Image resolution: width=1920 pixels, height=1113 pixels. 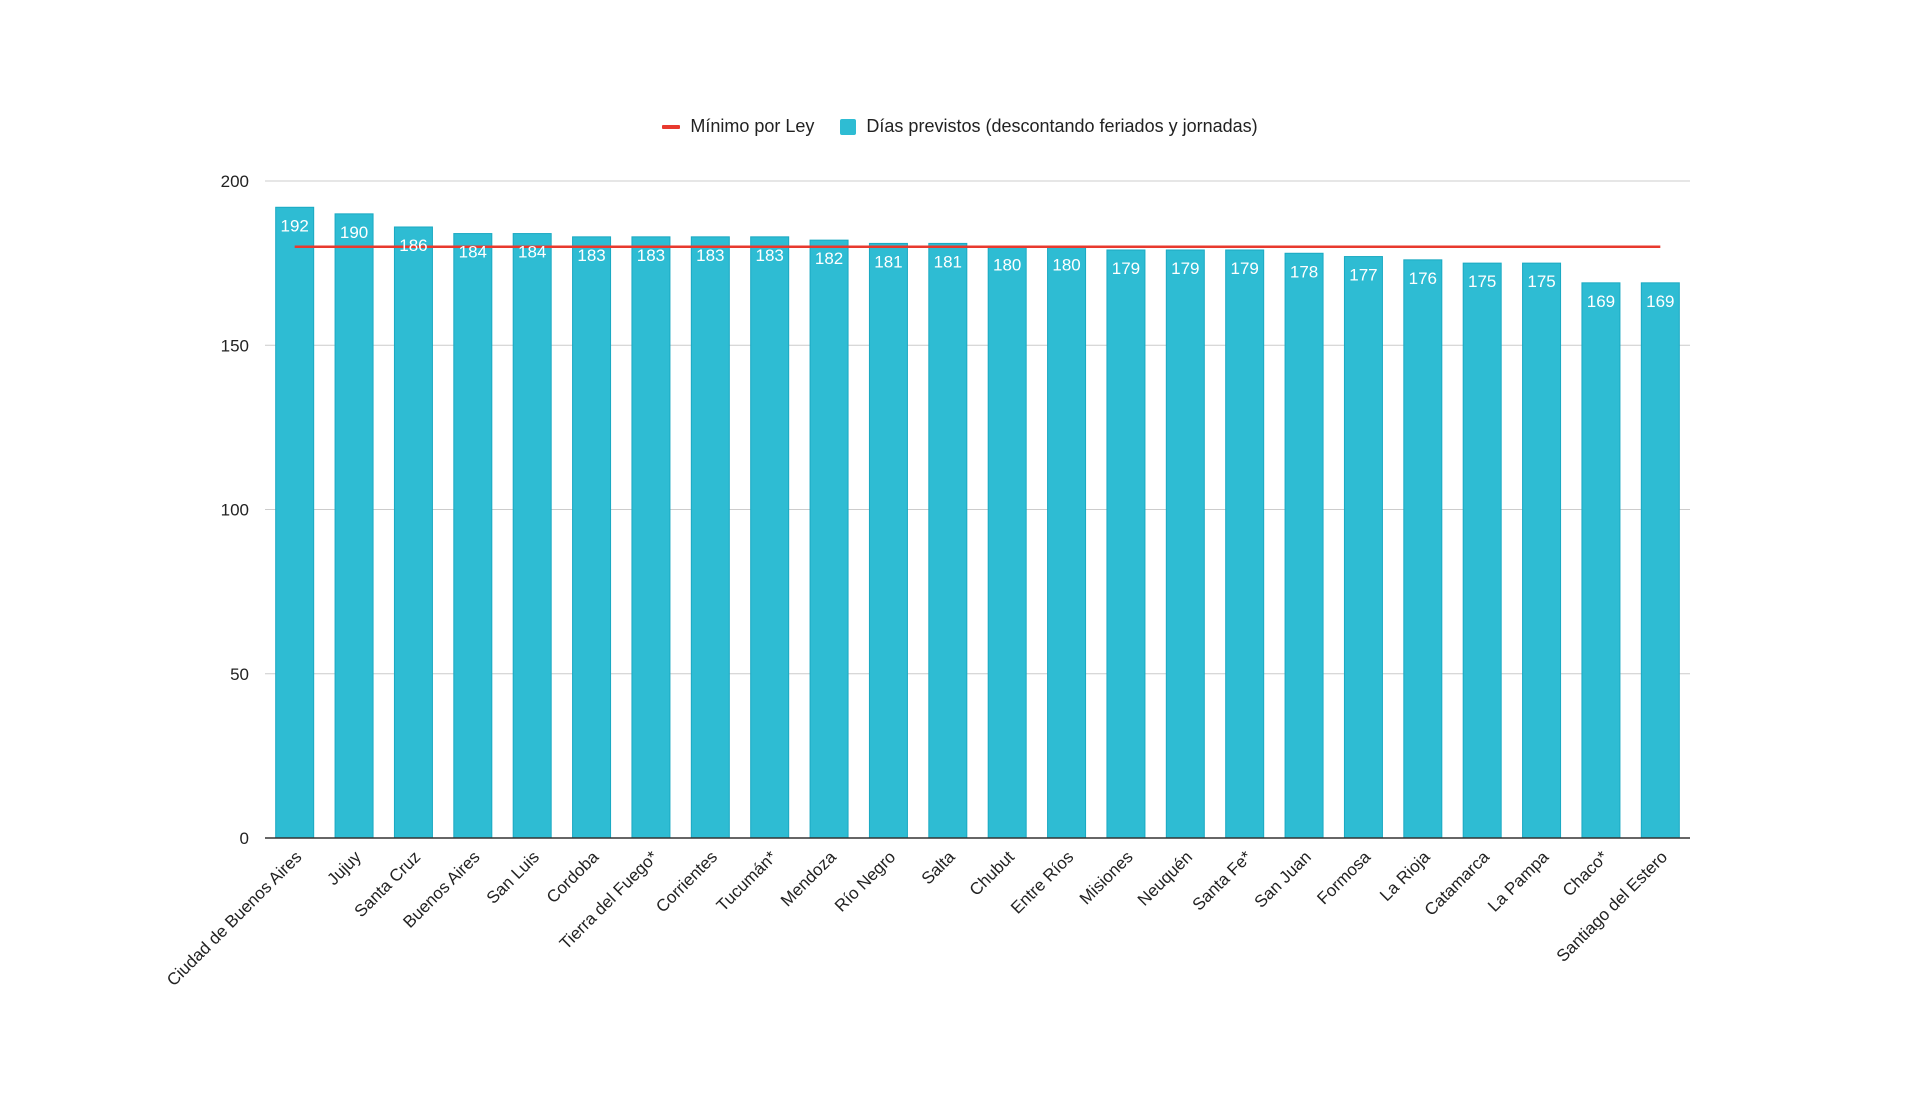 I want to click on y-tick-label: 150, so click(x=235, y=345).